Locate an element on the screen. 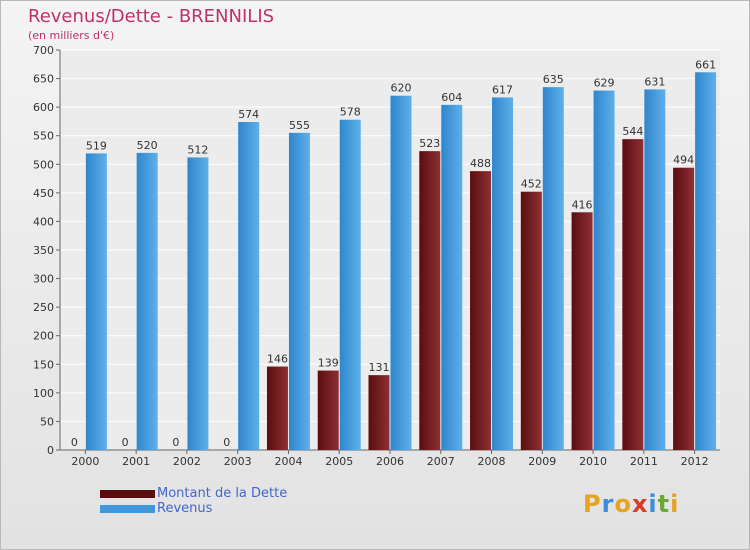 The image size is (750, 550). data-label-debt: 452 is located at coordinates (531, 184).